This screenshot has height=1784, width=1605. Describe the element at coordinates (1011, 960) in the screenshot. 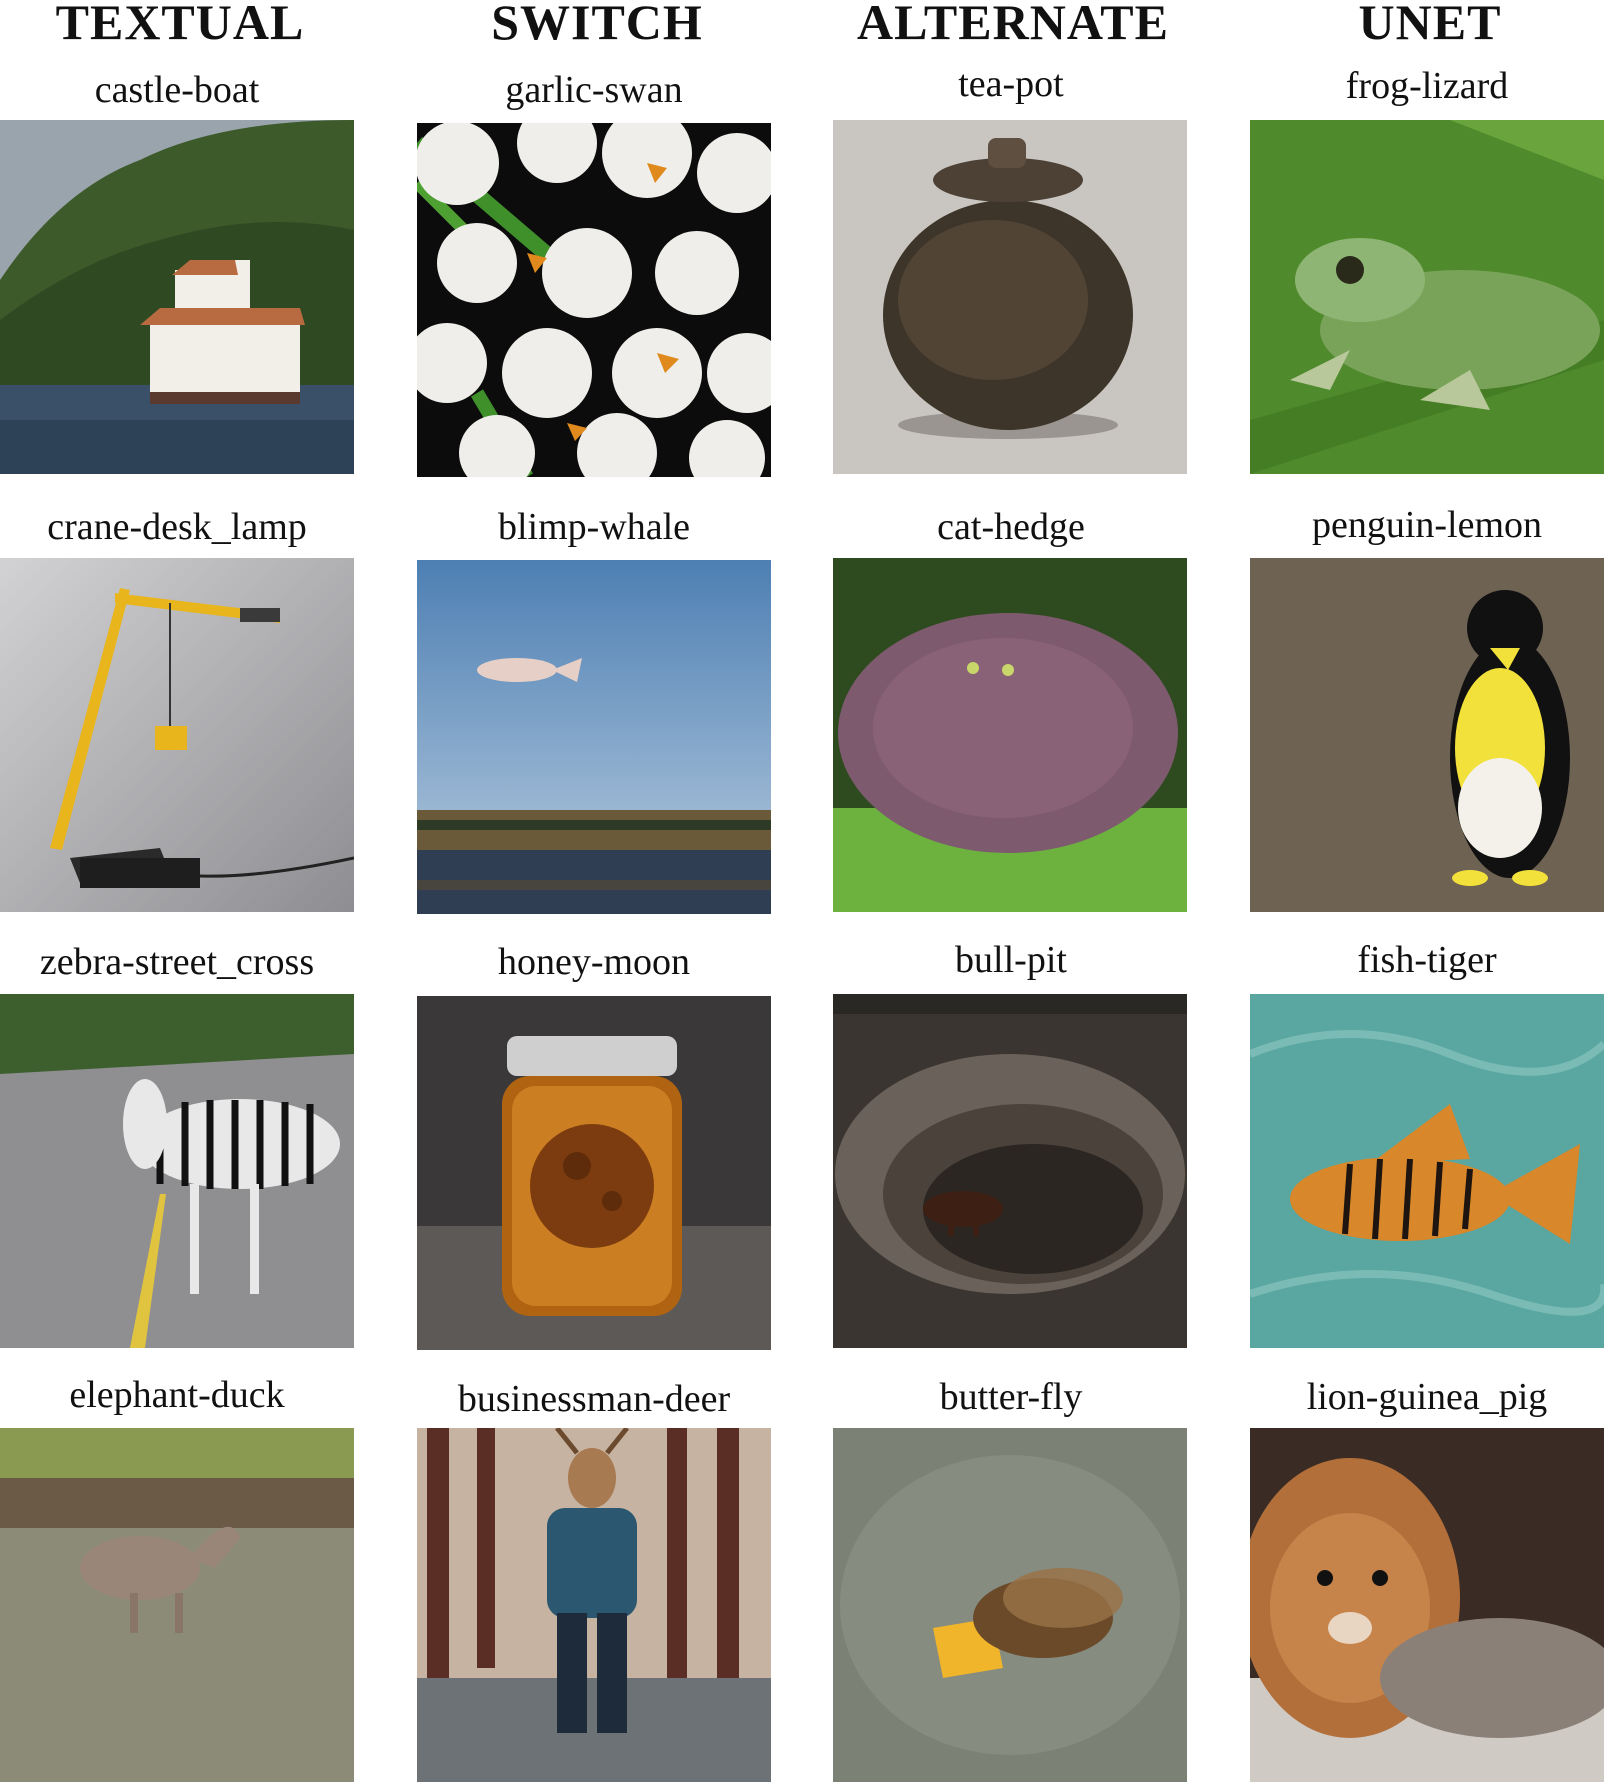

I see `cell-label: bull-pit` at that location.